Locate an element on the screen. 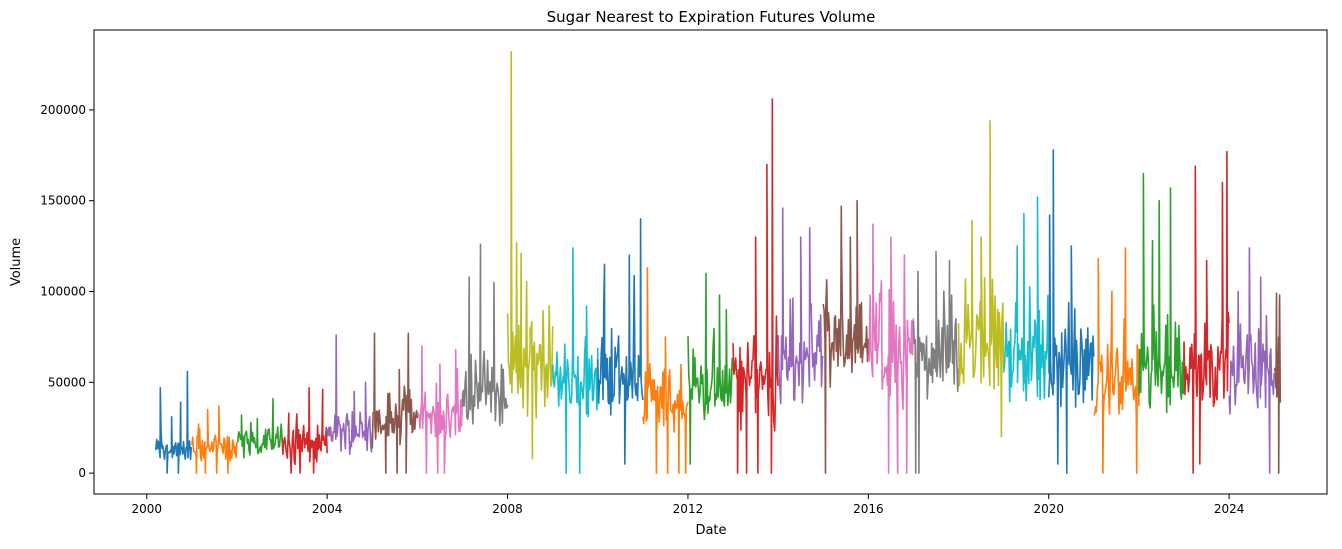 Image resolution: width=1342 pixels, height=549 pixels. x-tick-label: 2024 is located at coordinates (1229, 509).